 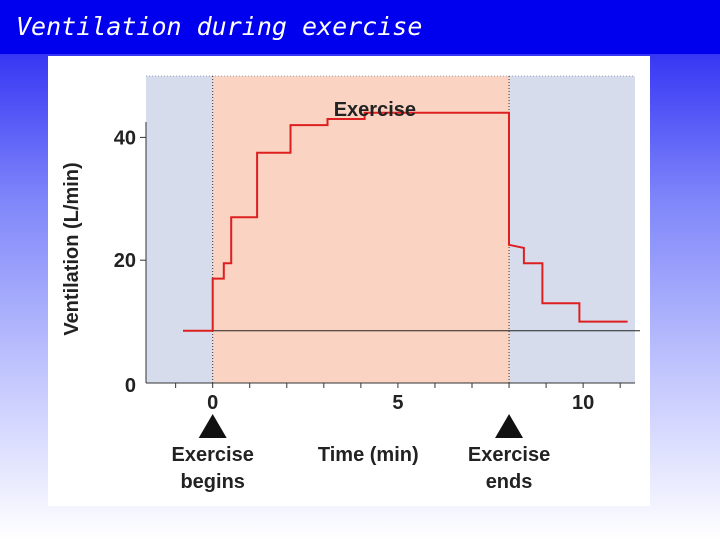 I want to click on exercise-ends-arrow, so click(x=509, y=426).